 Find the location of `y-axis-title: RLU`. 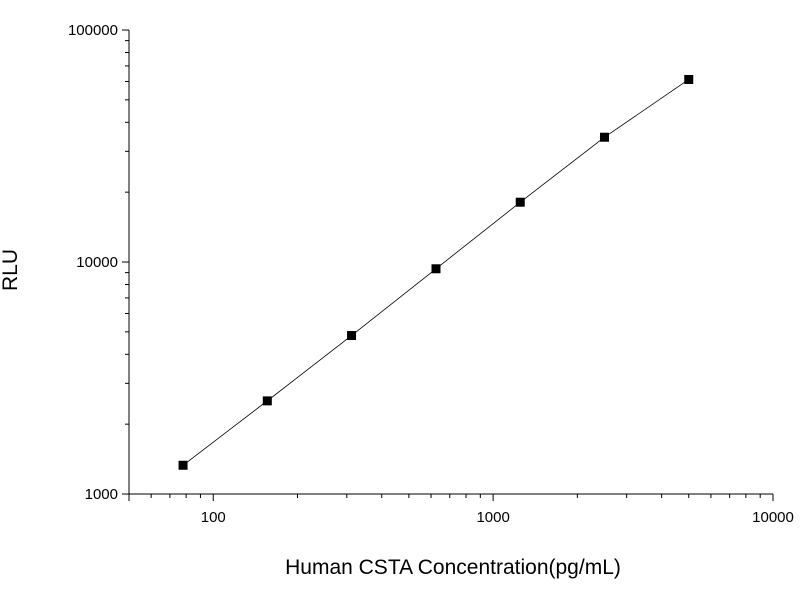

y-axis-title: RLU is located at coordinates (11, 270).